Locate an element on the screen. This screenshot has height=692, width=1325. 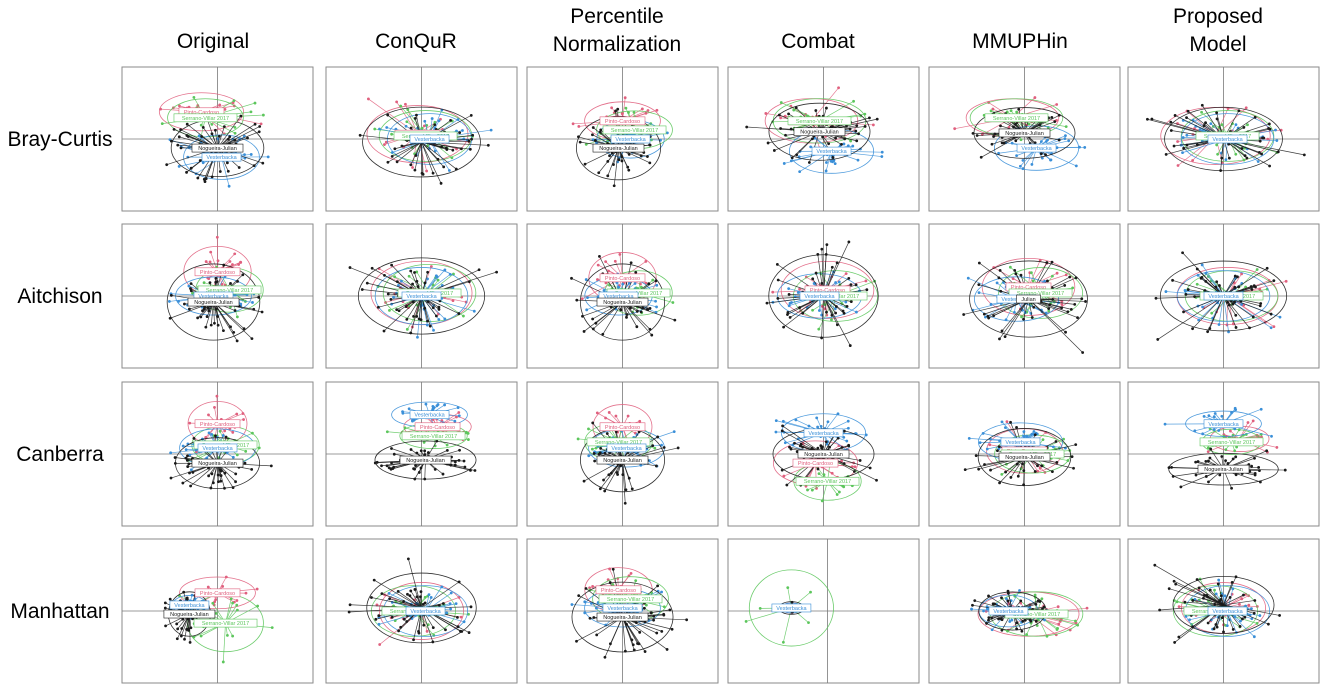
column-title-5-line-1: Model is located at coordinates (1217, 44).